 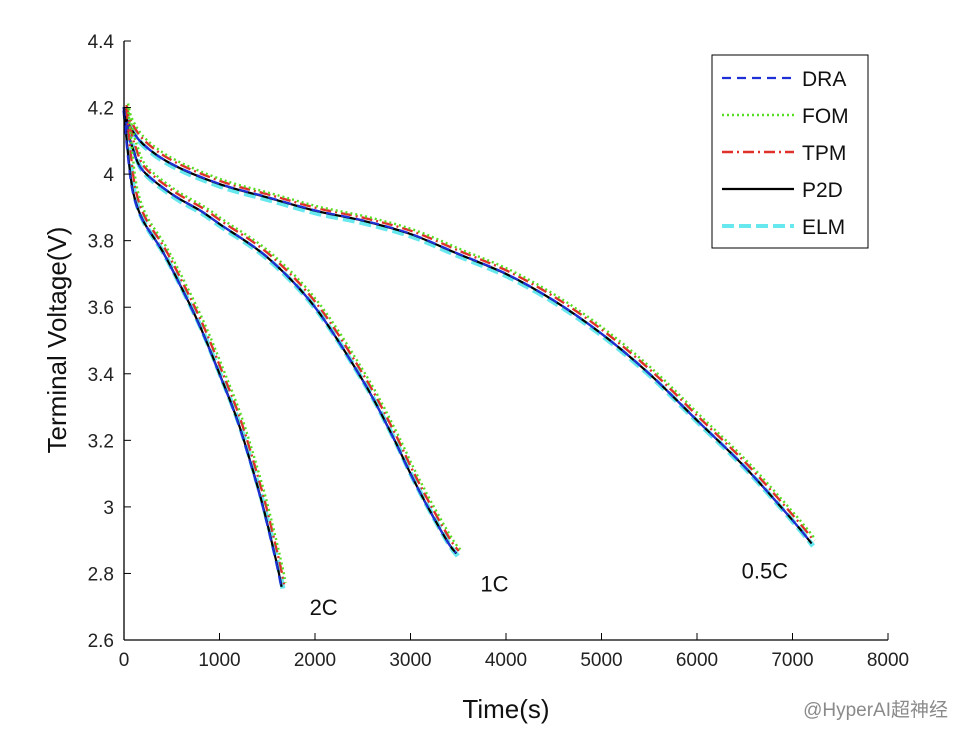 I want to click on x-tick-label: 8000, so click(x=888, y=660).